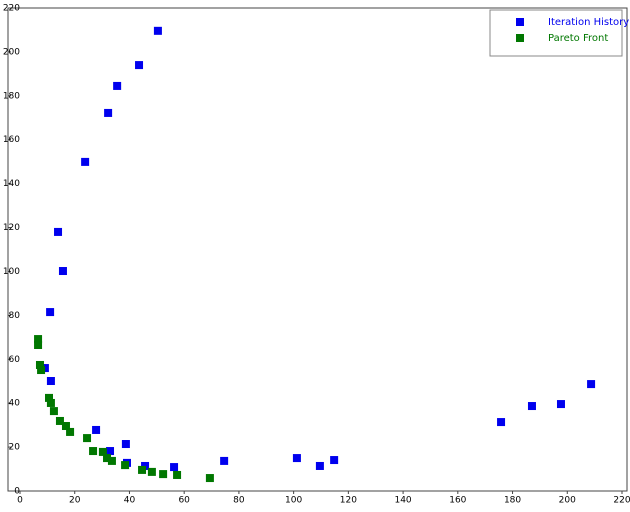 The width and height of the screenshot is (630, 512). What do you see at coordinates (15, 360) in the screenshot?
I see `y-tick-label: 60` at bounding box center [15, 360].